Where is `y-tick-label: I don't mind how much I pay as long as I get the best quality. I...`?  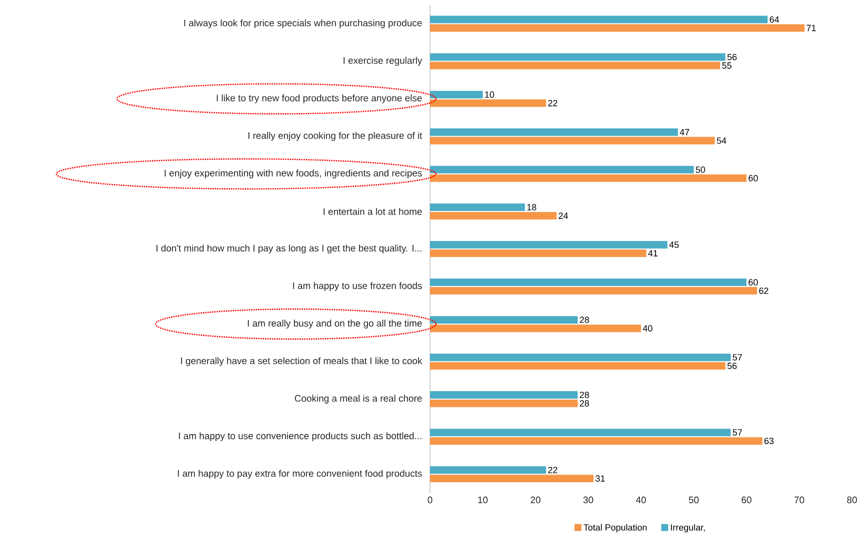
y-tick-label: I don't mind how much I pay as long as I get the best quality. I... is located at coordinates (289, 249).